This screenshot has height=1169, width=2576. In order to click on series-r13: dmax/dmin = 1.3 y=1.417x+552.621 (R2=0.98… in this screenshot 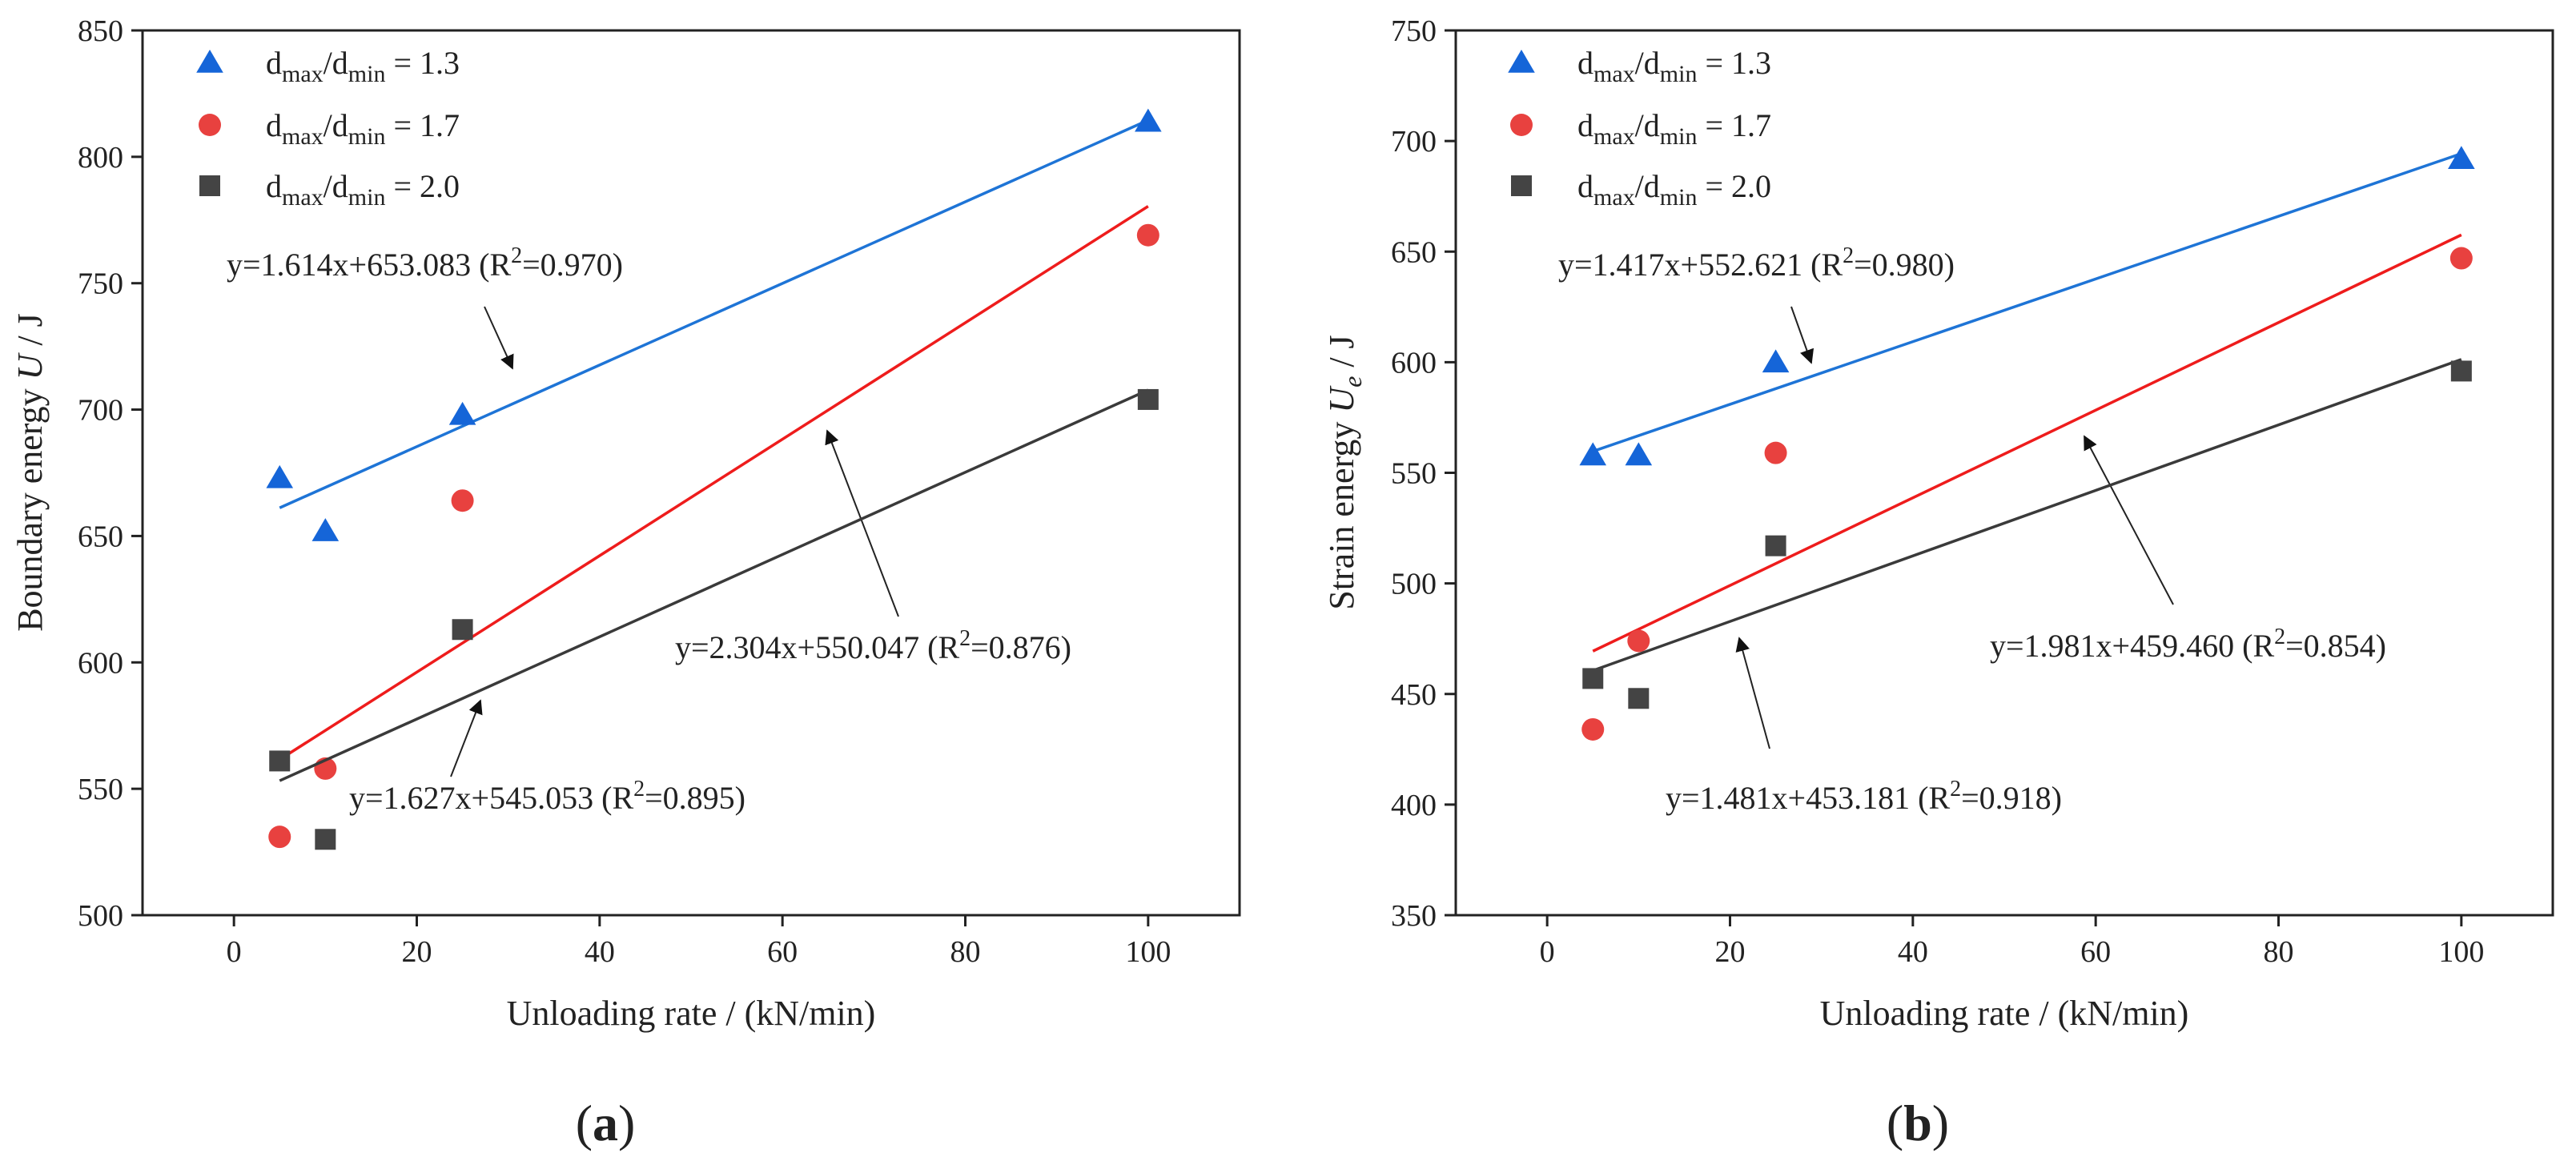, I will do `click(1991, 255)`.